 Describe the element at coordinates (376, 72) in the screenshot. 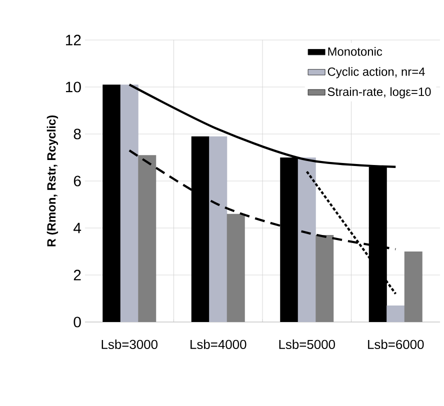

I see `legend-label: Cyclic action, nr=4` at that location.